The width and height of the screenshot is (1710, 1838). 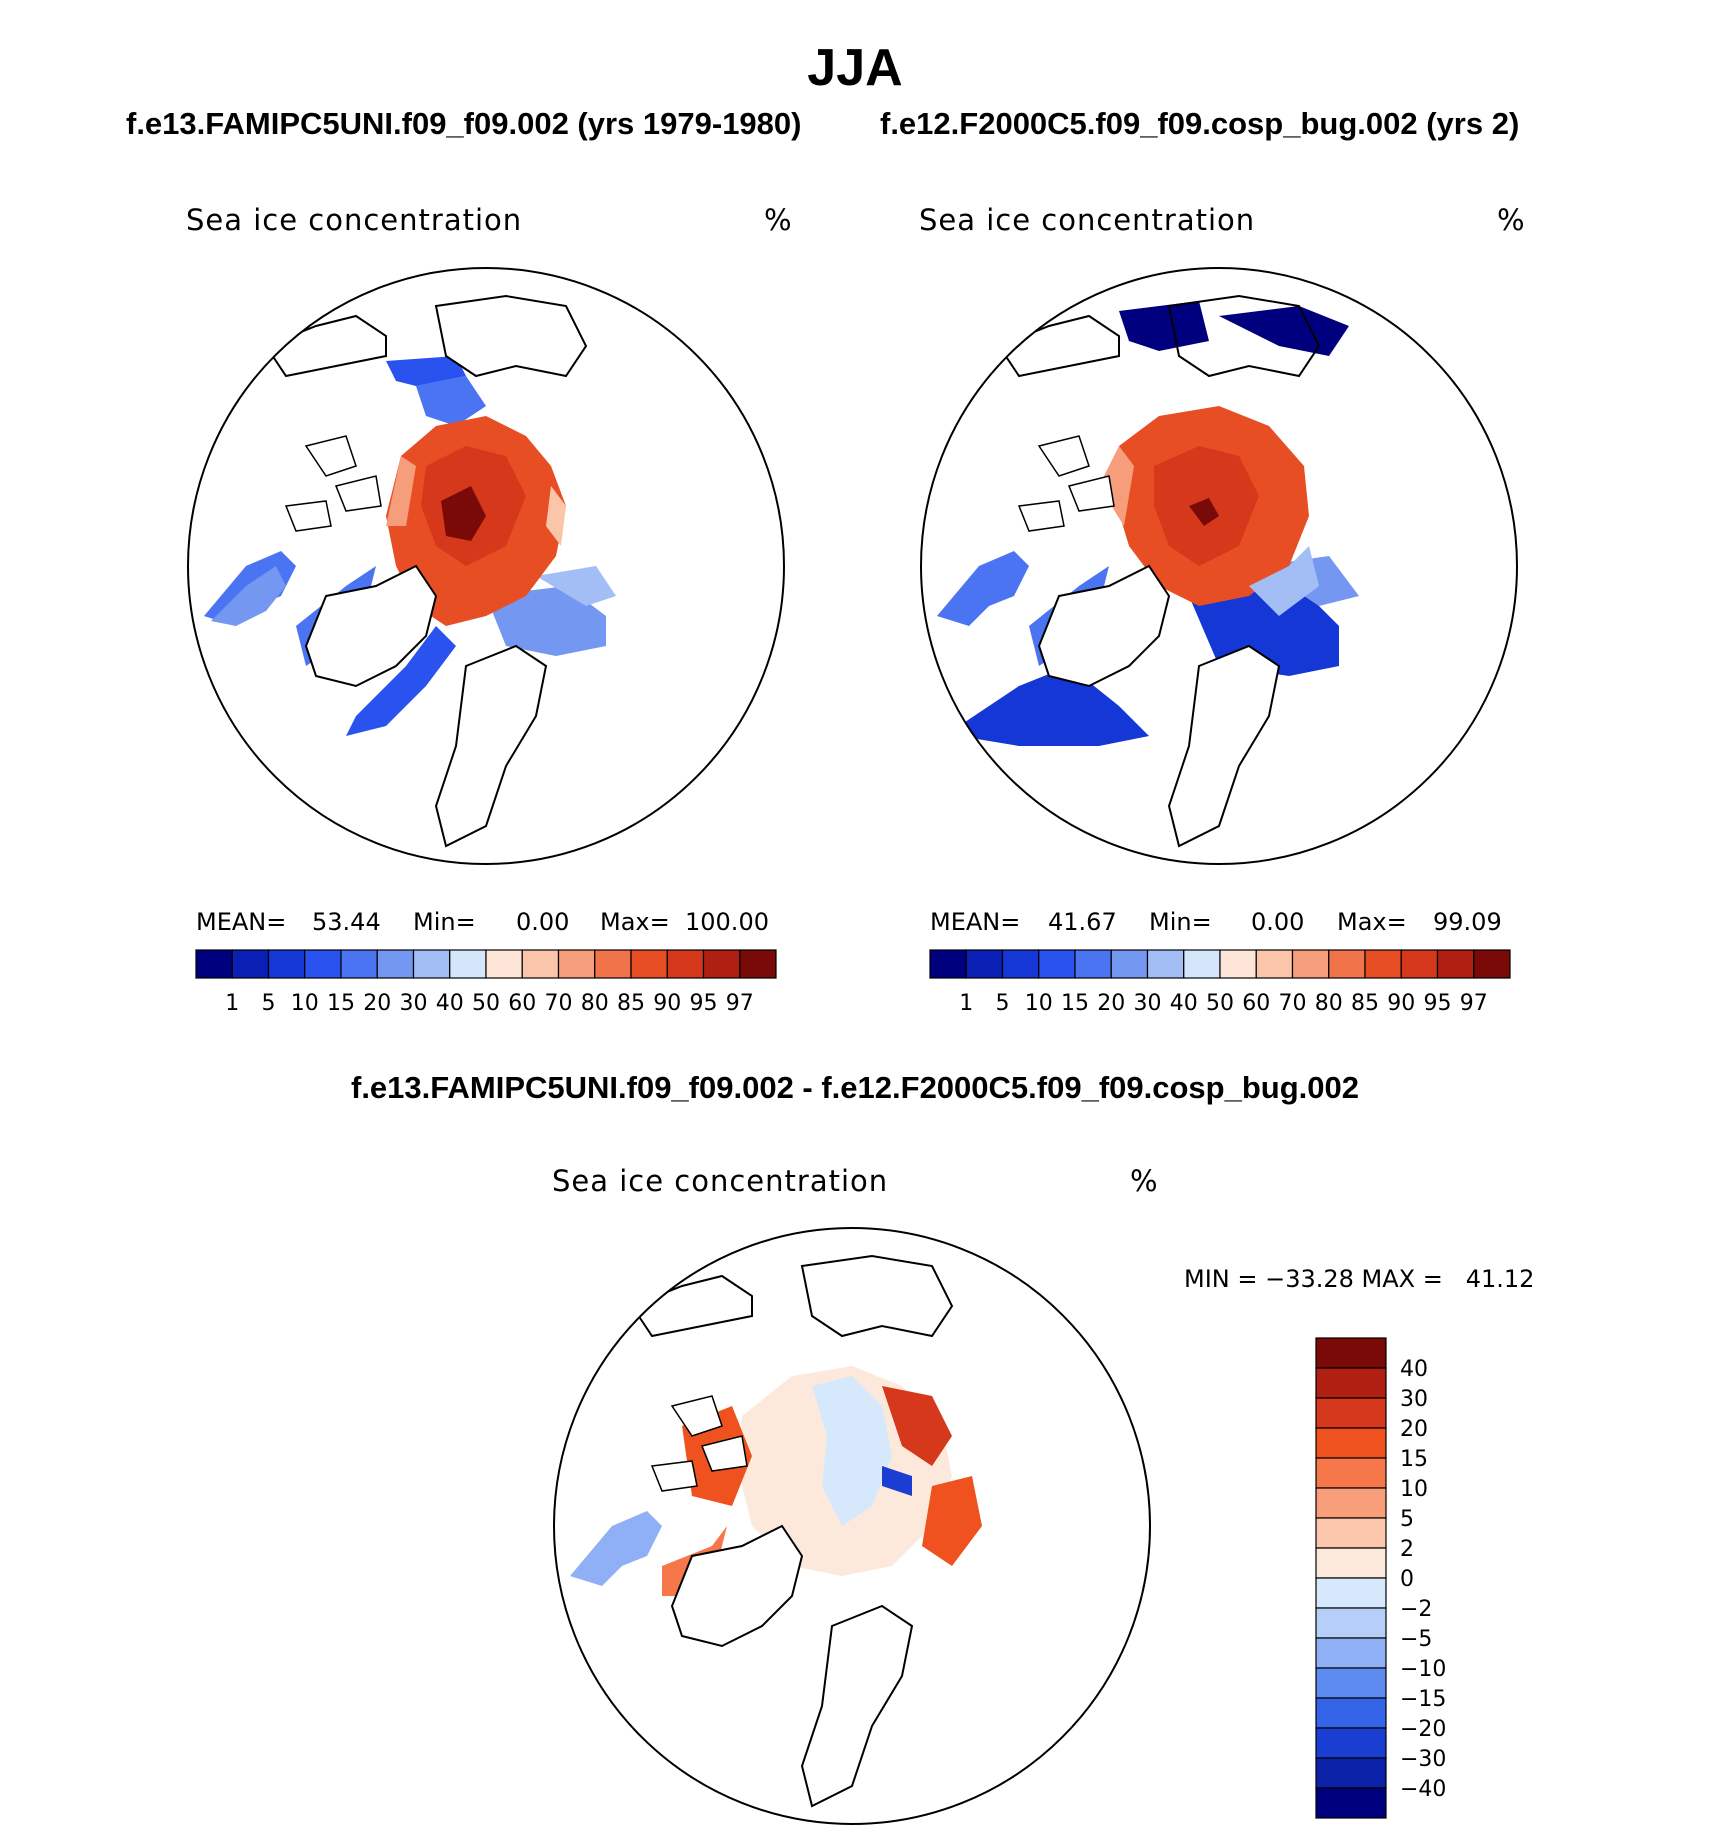 I want to click on panel1-units-label: %, so click(x=778, y=220).